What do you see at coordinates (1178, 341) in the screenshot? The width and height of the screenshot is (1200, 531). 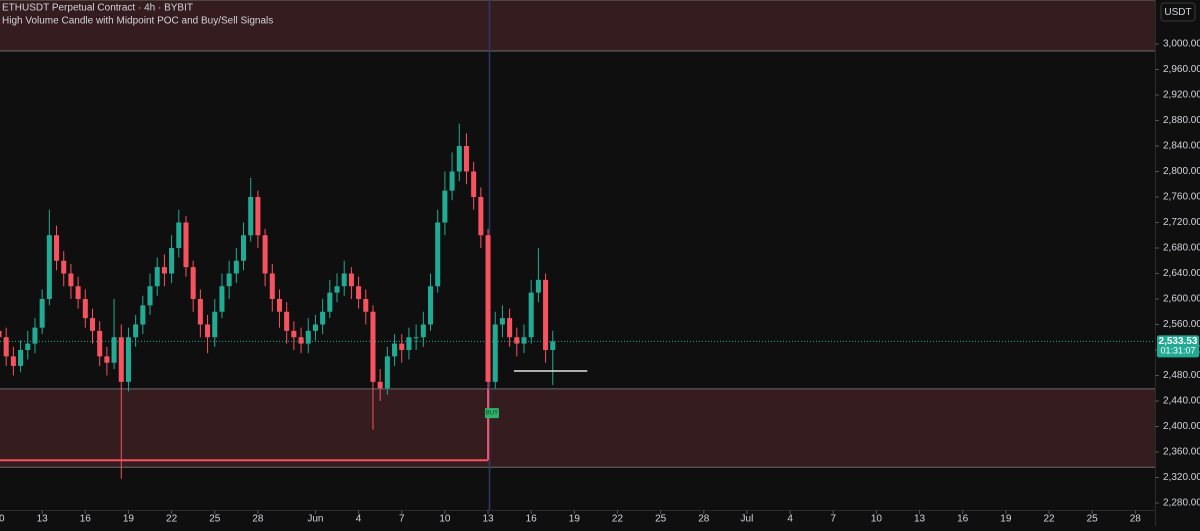 I see `last-price-label: 2,533.53` at bounding box center [1178, 341].